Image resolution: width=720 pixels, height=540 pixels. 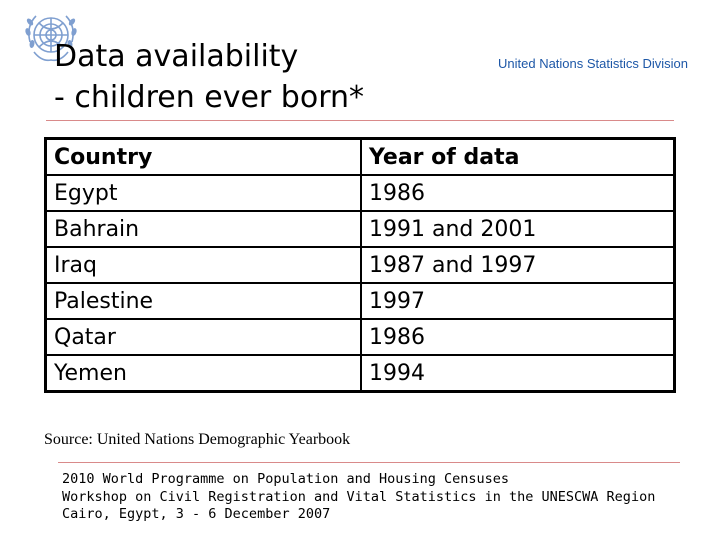 What do you see at coordinates (203, 301) in the screenshot?
I see `country-cell: Palestine` at bounding box center [203, 301].